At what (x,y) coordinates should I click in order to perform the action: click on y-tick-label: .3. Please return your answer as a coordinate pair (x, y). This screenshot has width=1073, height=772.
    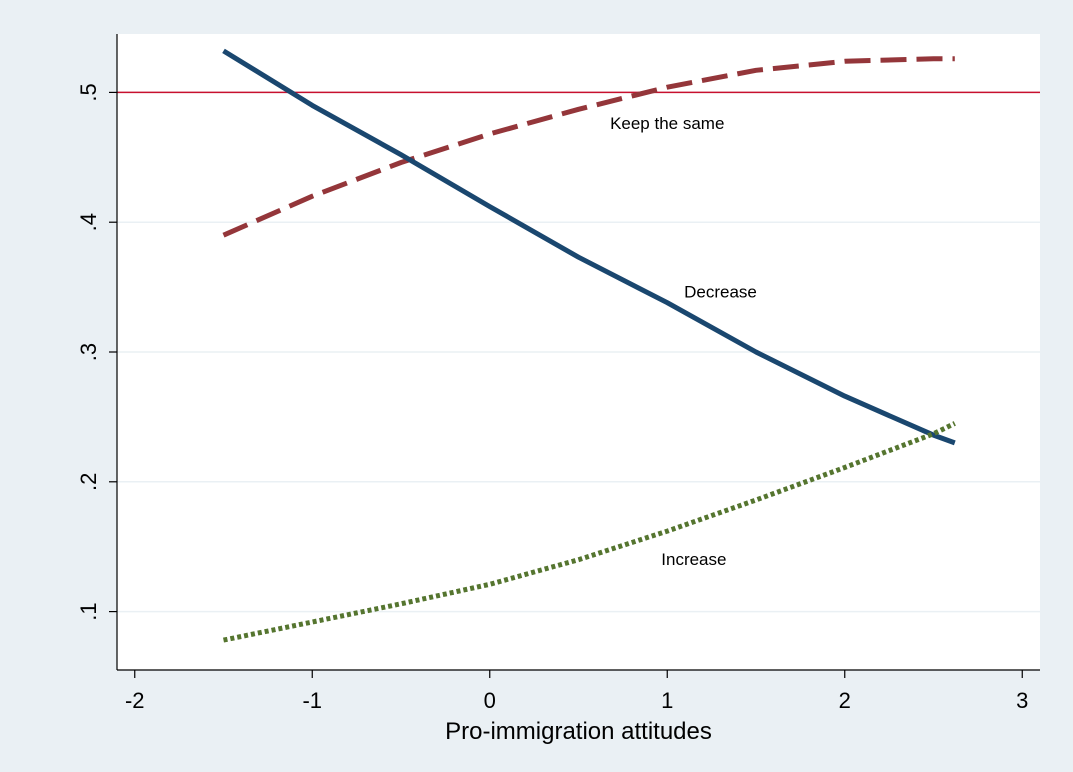
    Looking at the image, I should click on (88, 352).